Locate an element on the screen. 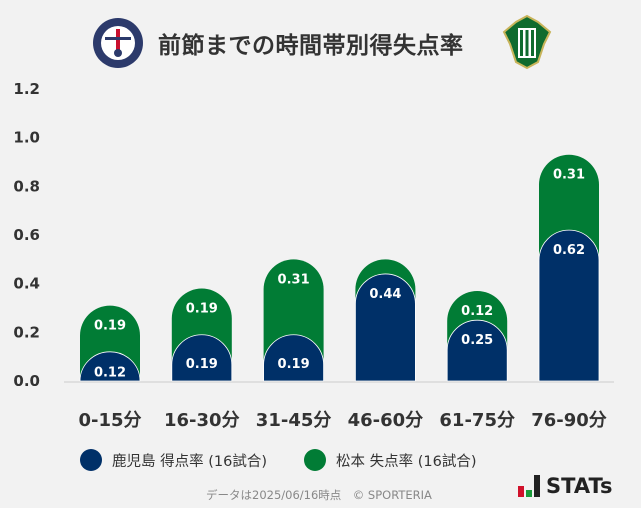 The height and width of the screenshot is (508, 641). y-tick-label: 1.2 is located at coordinates (26, 89).